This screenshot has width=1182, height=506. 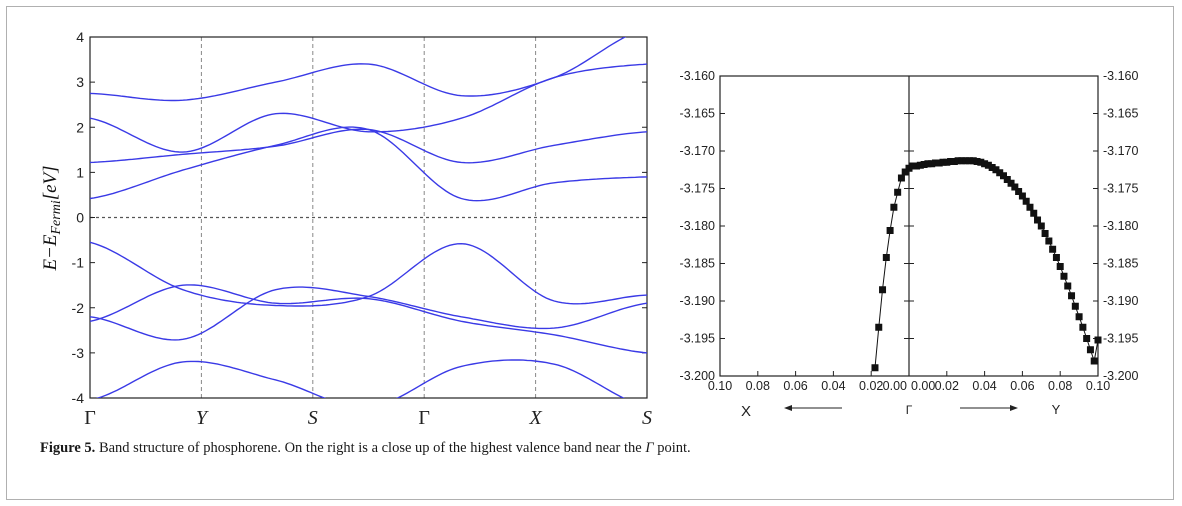 What do you see at coordinates (923, 386) in the screenshot?
I see `x-tick-label-right: 0.00` at bounding box center [923, 386].